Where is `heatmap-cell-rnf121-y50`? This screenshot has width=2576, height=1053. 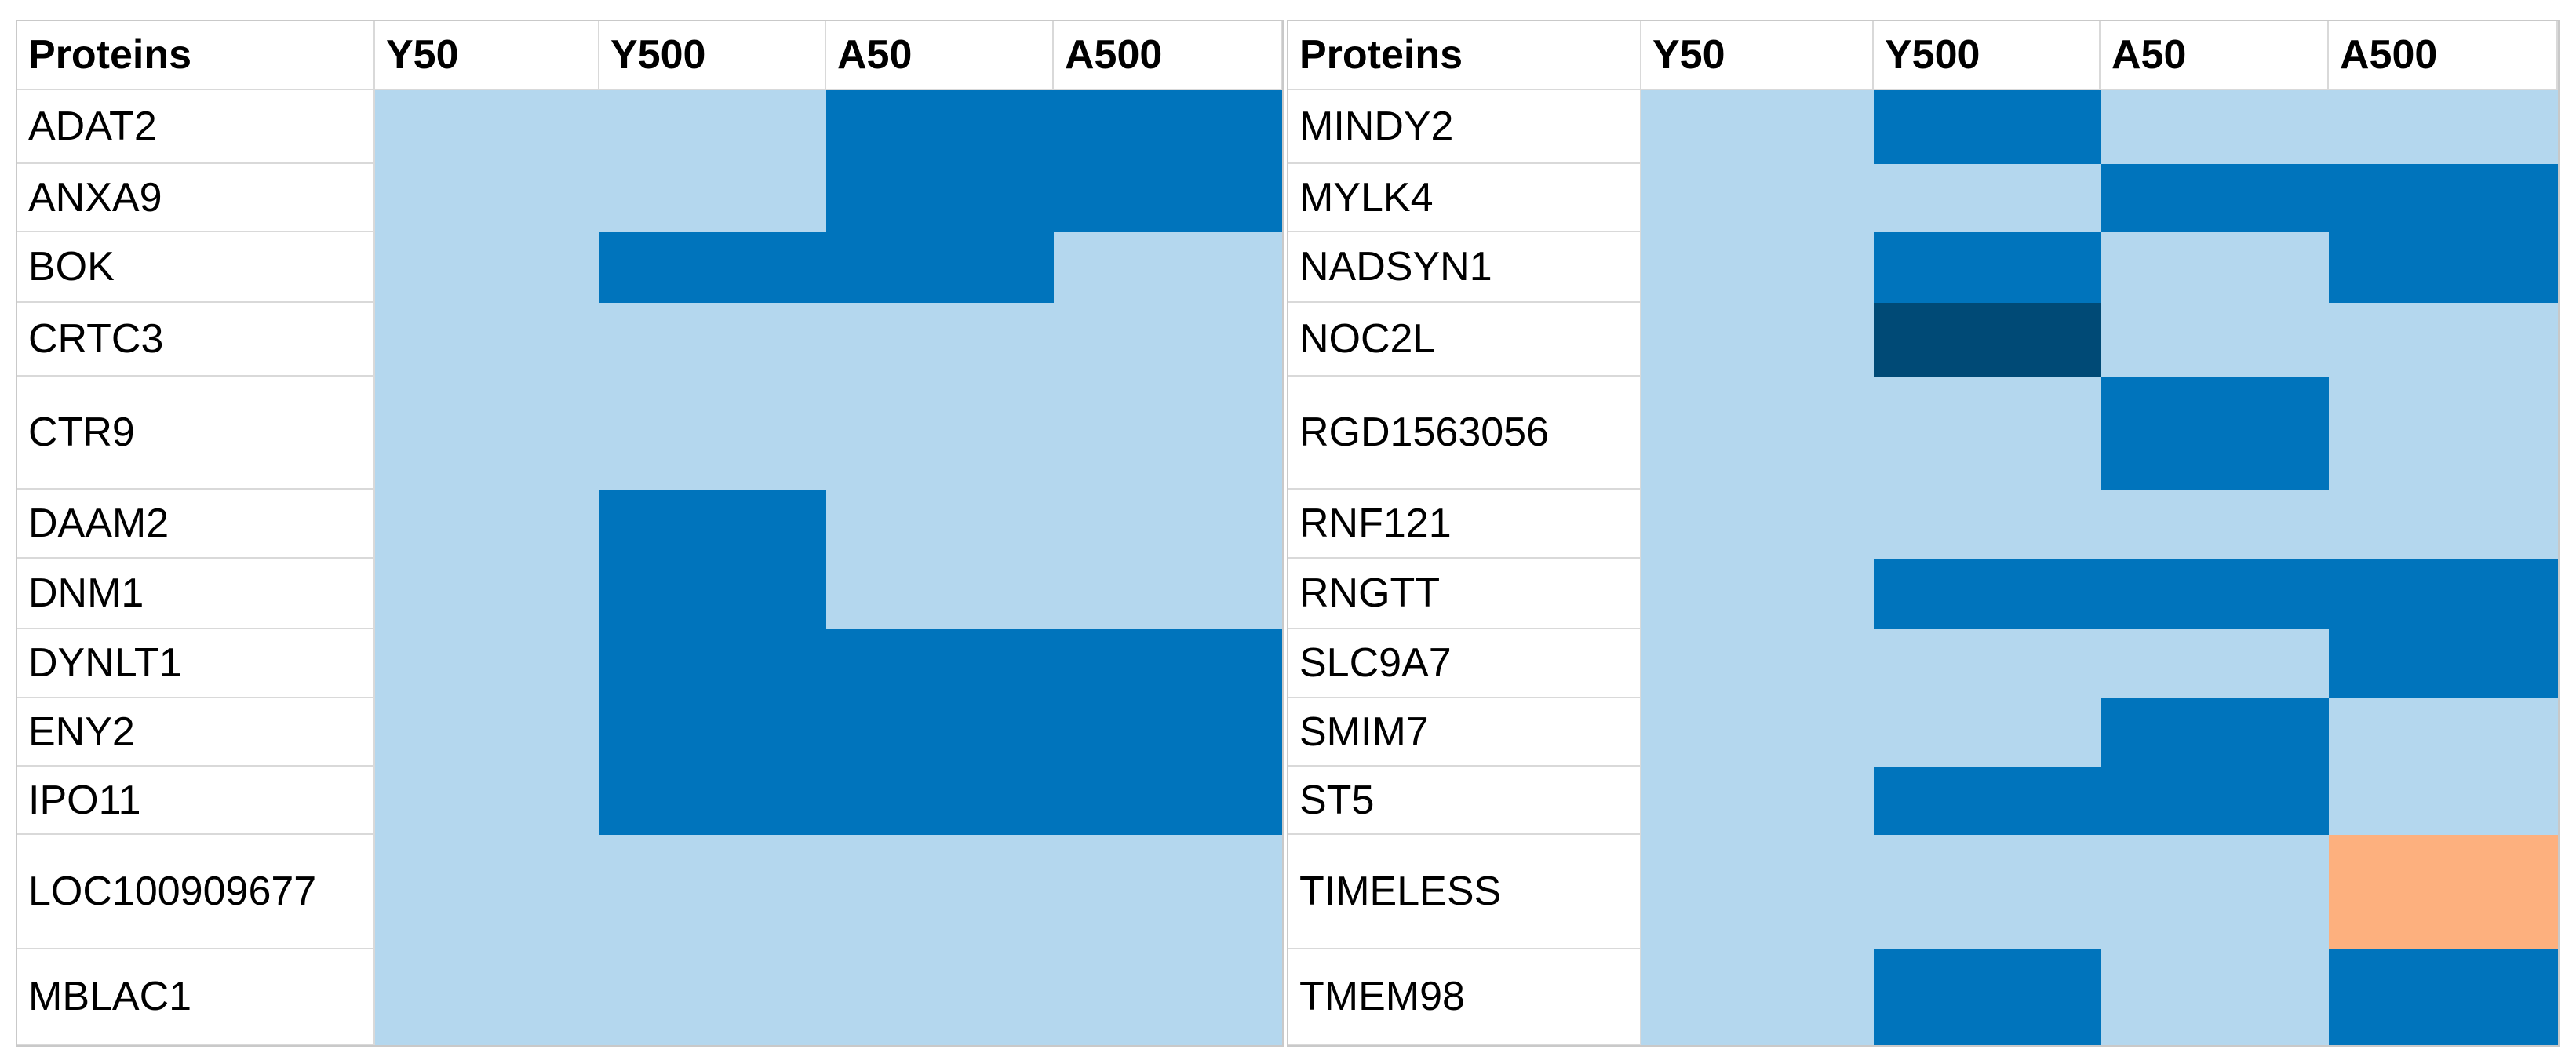
heatmap-cell-rnf121-y50 is located at coordinates (1757, 524).